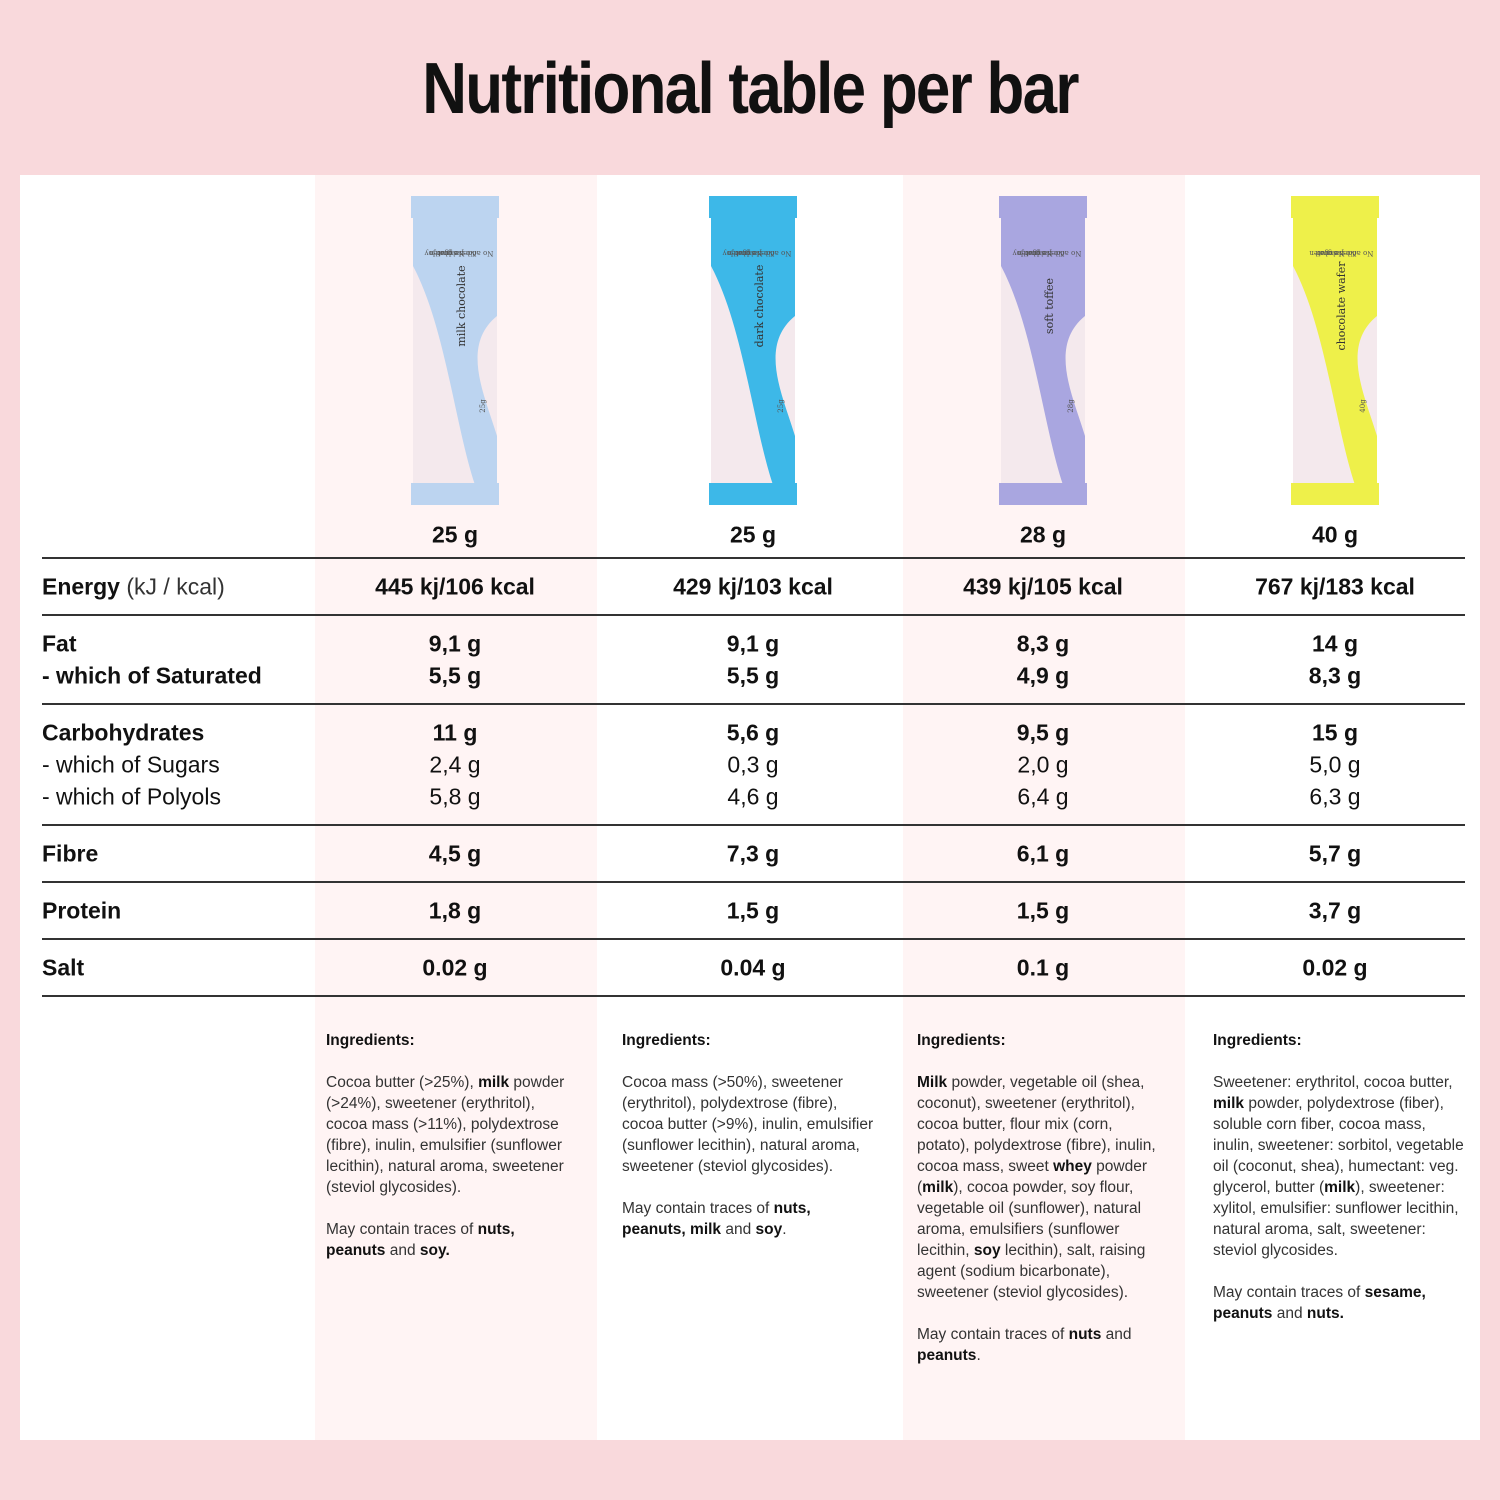 Image resolution: width=1500 pixels, height=1500 pixels. I want to click on text-run: nuts, peanuts, milk, so click(716, 1219).